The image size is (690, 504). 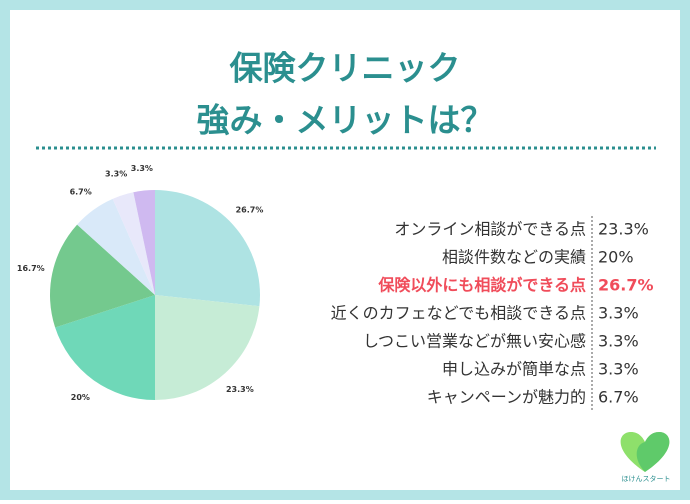 I want to click on logo-icon, so click(x=653, y=452).